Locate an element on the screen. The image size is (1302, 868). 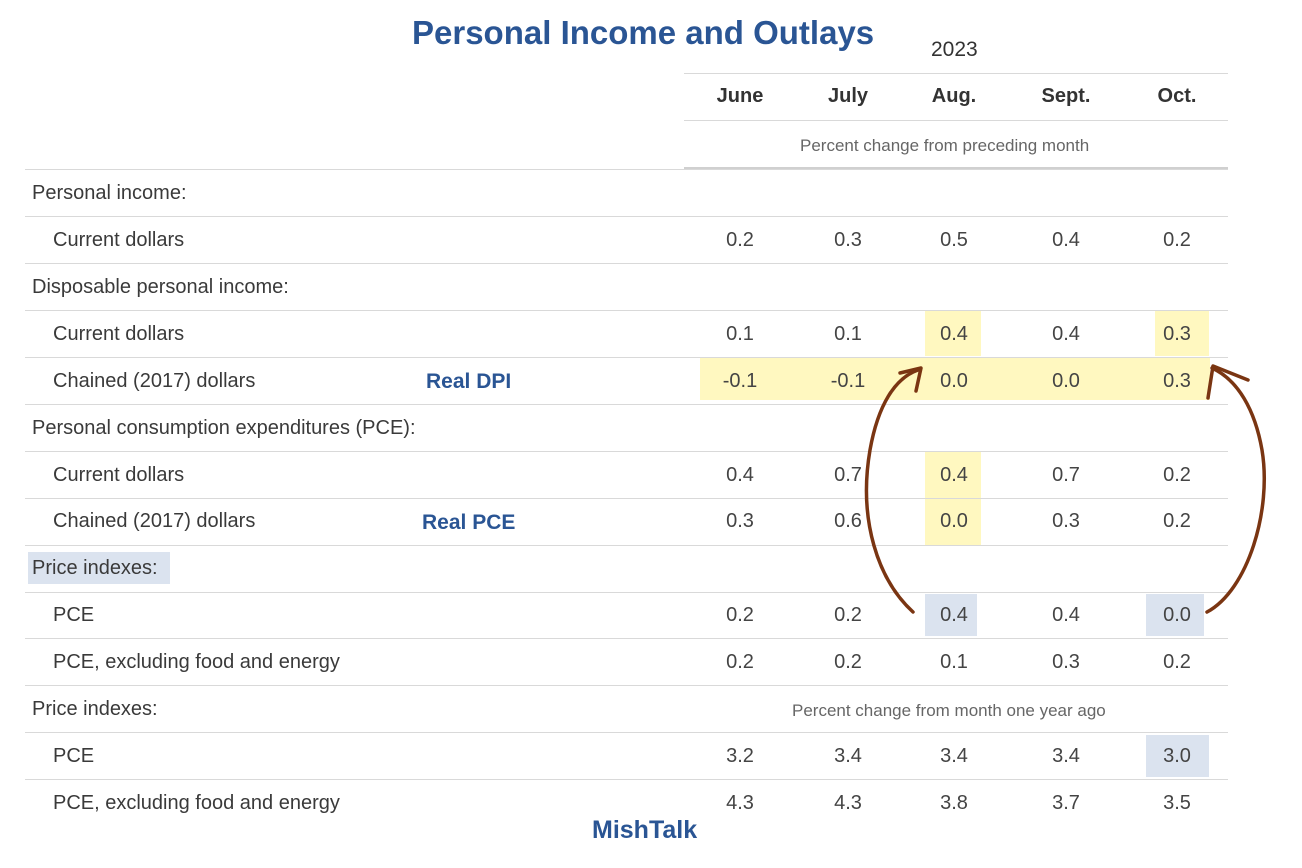
highlight-oct-pce-yoy is located at coordinates (1177, 756).